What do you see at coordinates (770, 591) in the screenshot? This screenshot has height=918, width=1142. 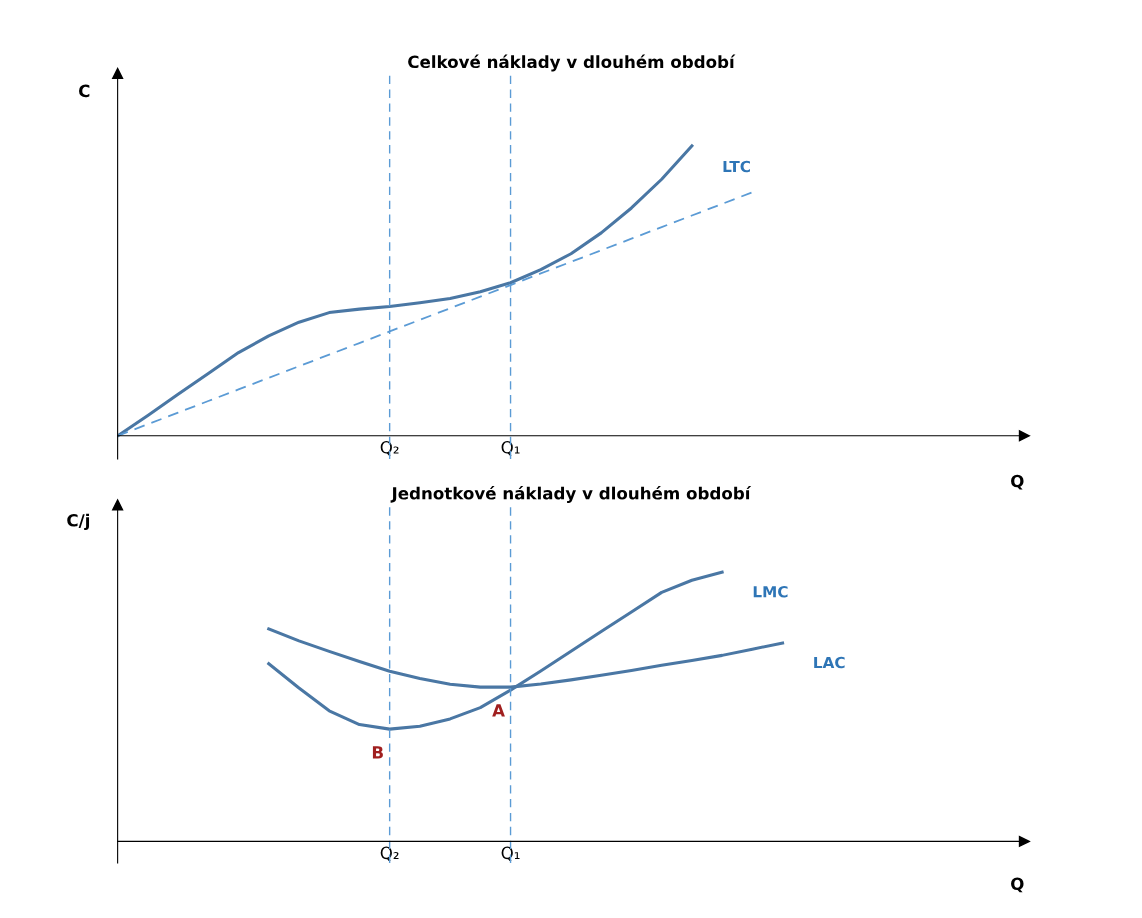 I see `text: LMC` at bounding box center [770, 591].